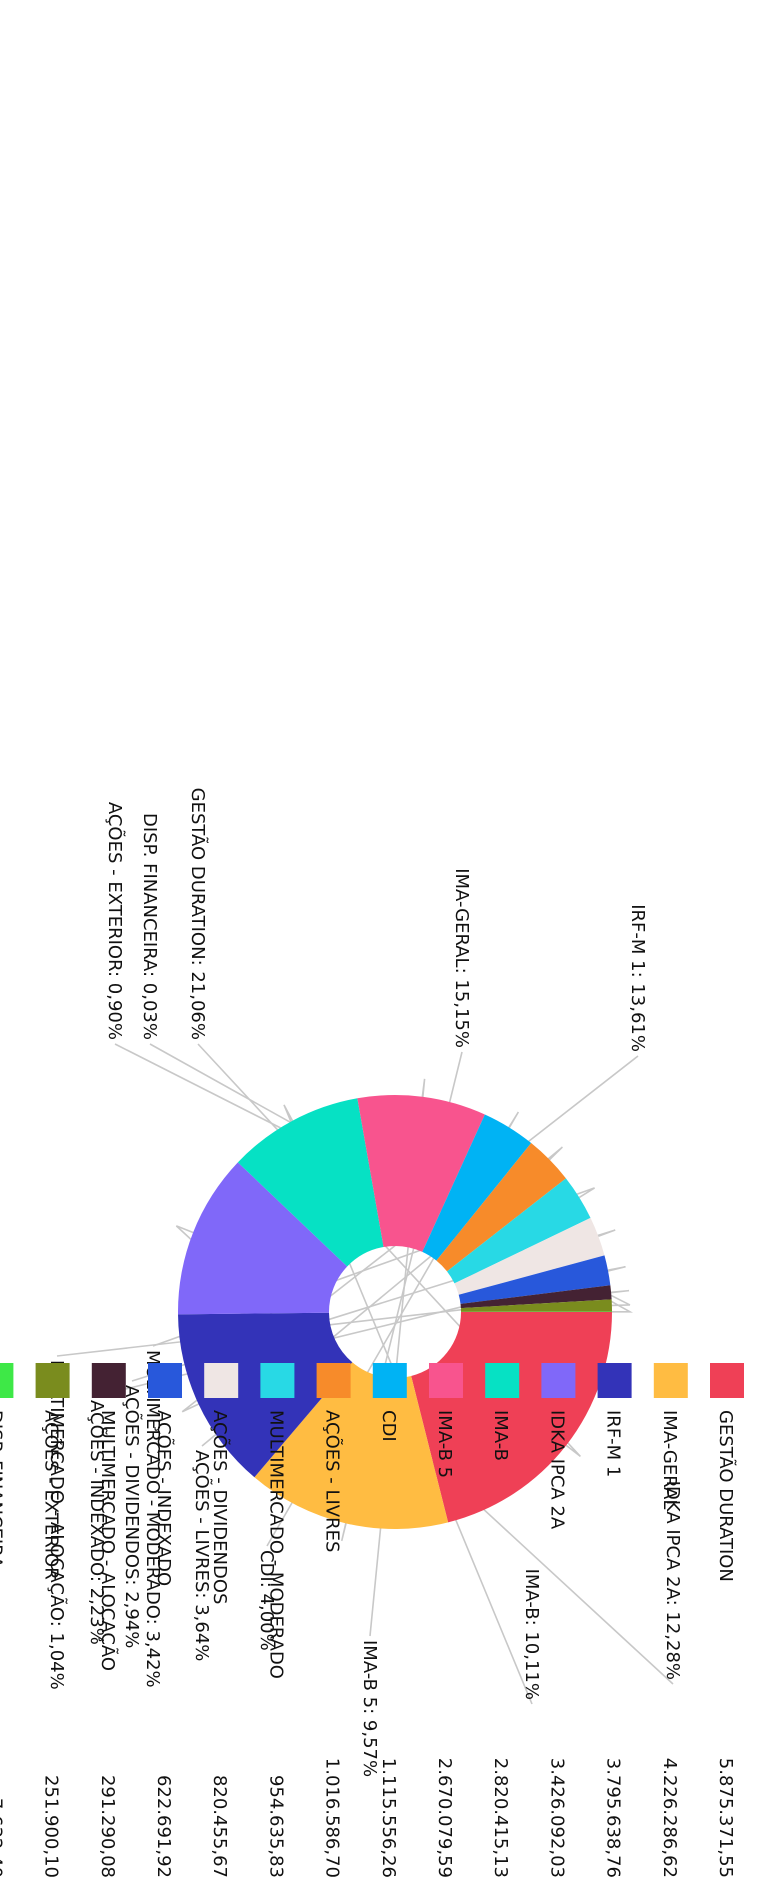 The image size is (771, 1887). What do you see at coordinates (556, 1470) in the screenshot?
I see `legend-label-idka-ipca-2a: IDKA IPCA 2A` at bounding box center [556, 1470].